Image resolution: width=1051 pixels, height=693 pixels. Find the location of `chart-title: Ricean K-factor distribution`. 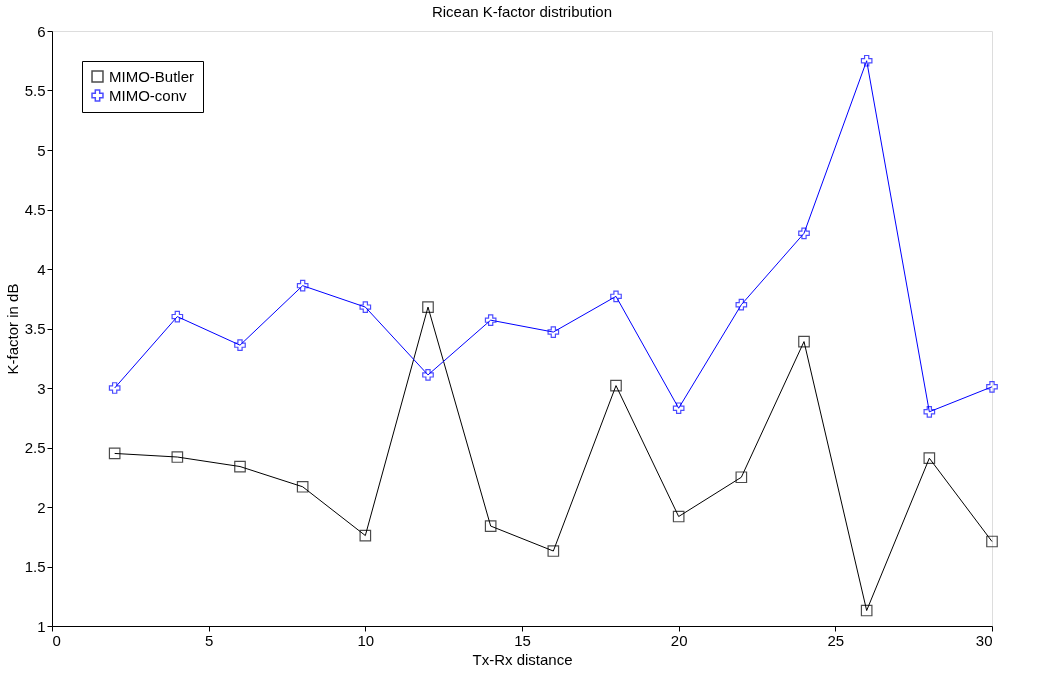

chart-title: Ricean K-factor distribution is located at coordinates (522, 11).